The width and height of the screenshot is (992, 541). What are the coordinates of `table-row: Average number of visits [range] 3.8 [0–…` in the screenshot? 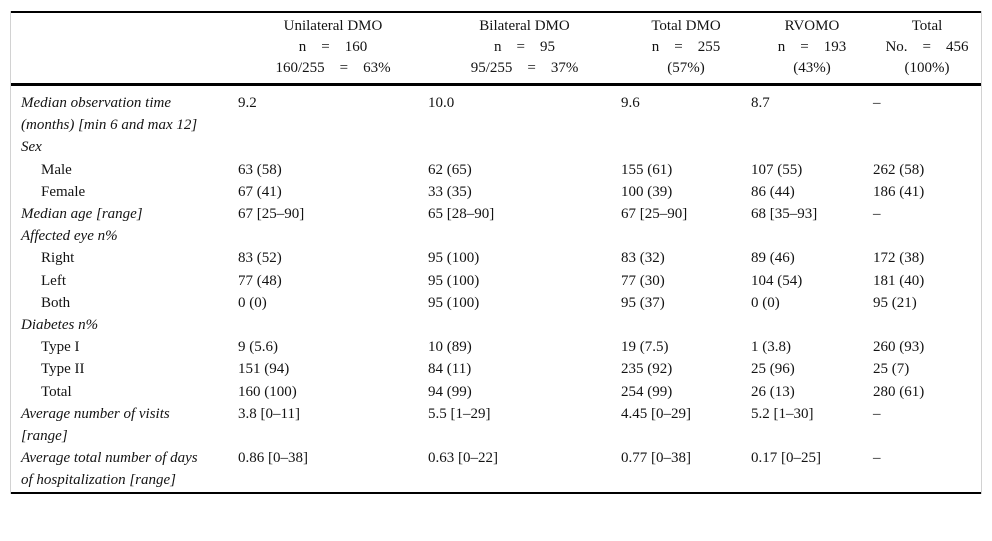 It's located at (496, 425).